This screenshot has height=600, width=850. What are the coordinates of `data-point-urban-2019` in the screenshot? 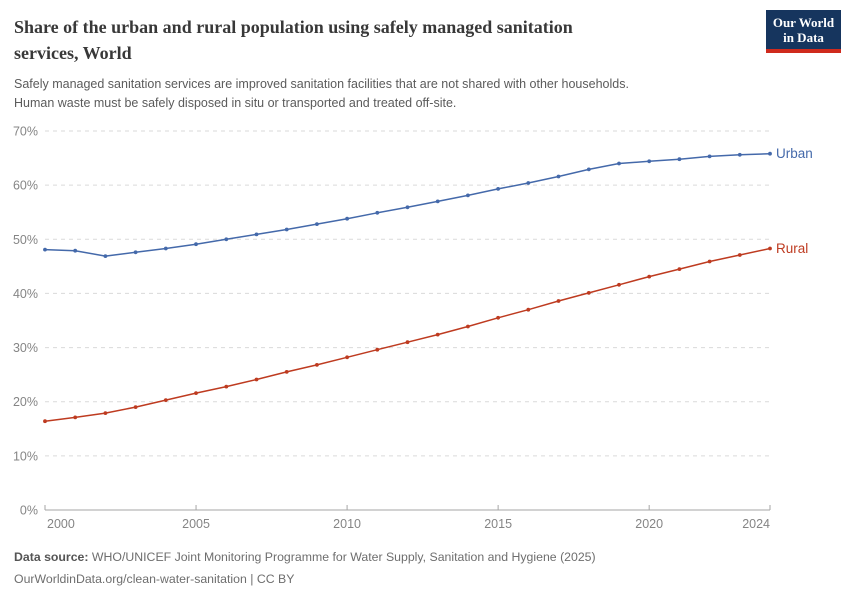 It's located at (619, 163).